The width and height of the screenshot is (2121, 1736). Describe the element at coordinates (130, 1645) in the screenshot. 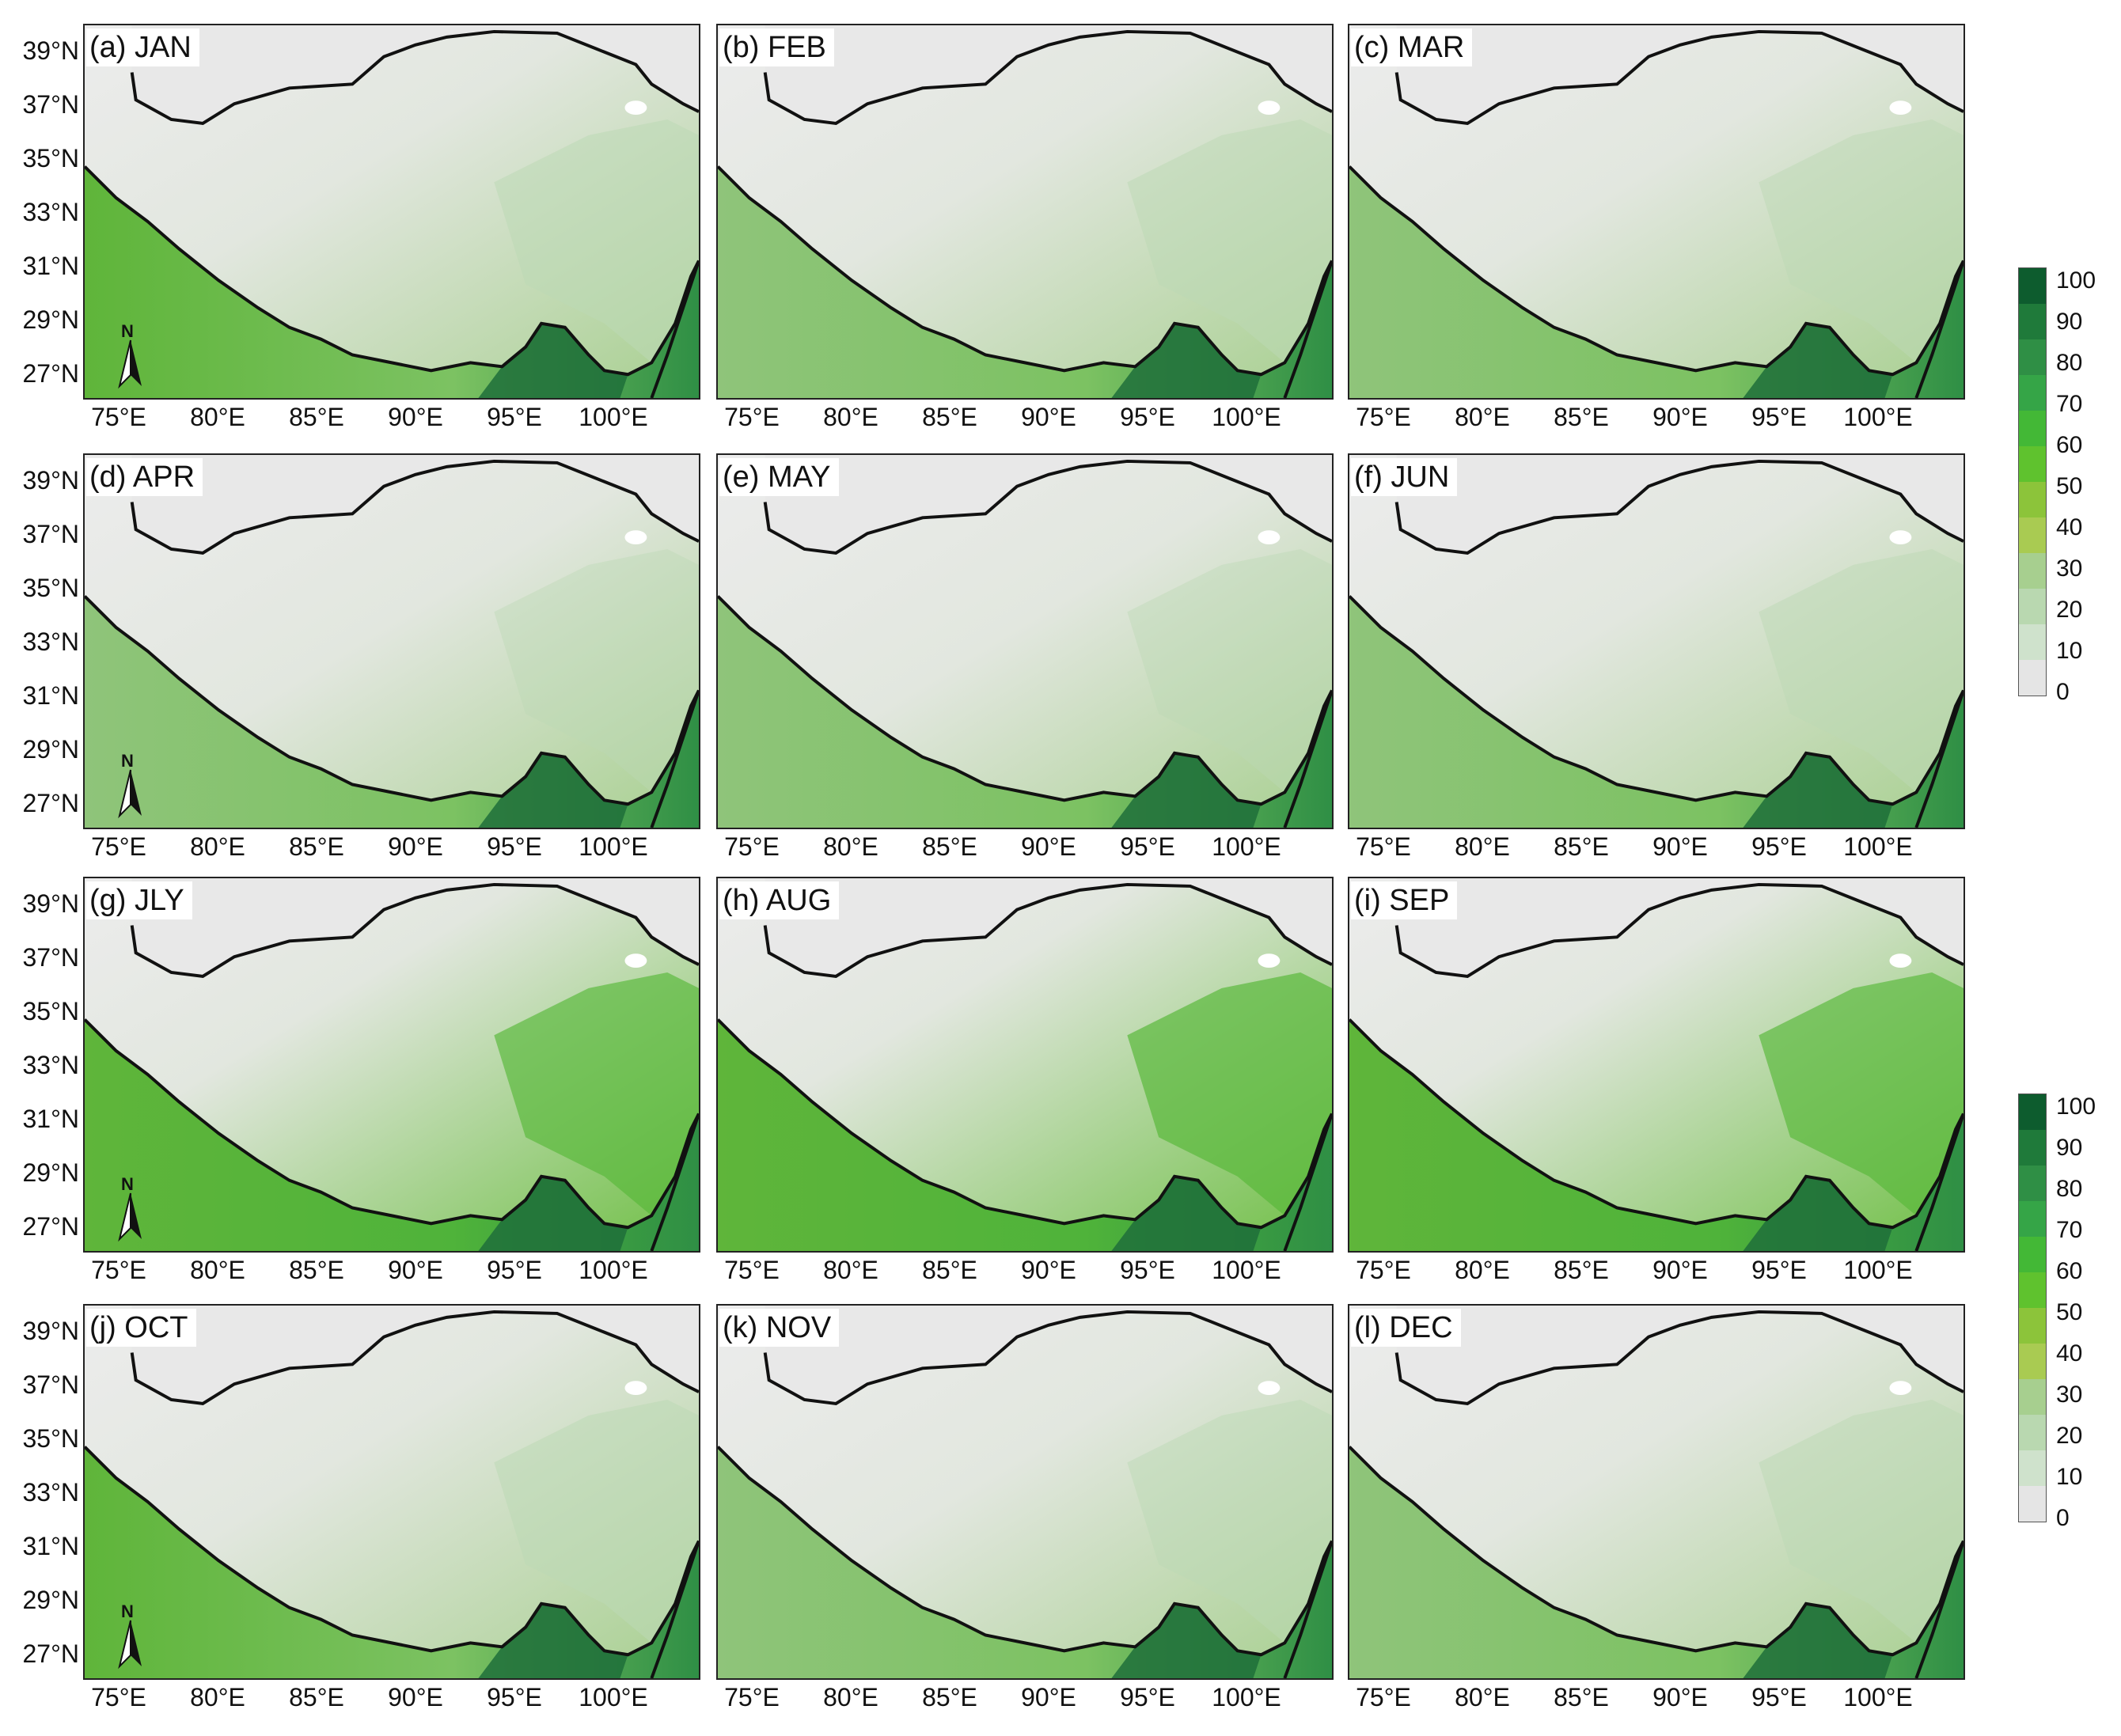

I see `north-arrow-glyph` at that location.